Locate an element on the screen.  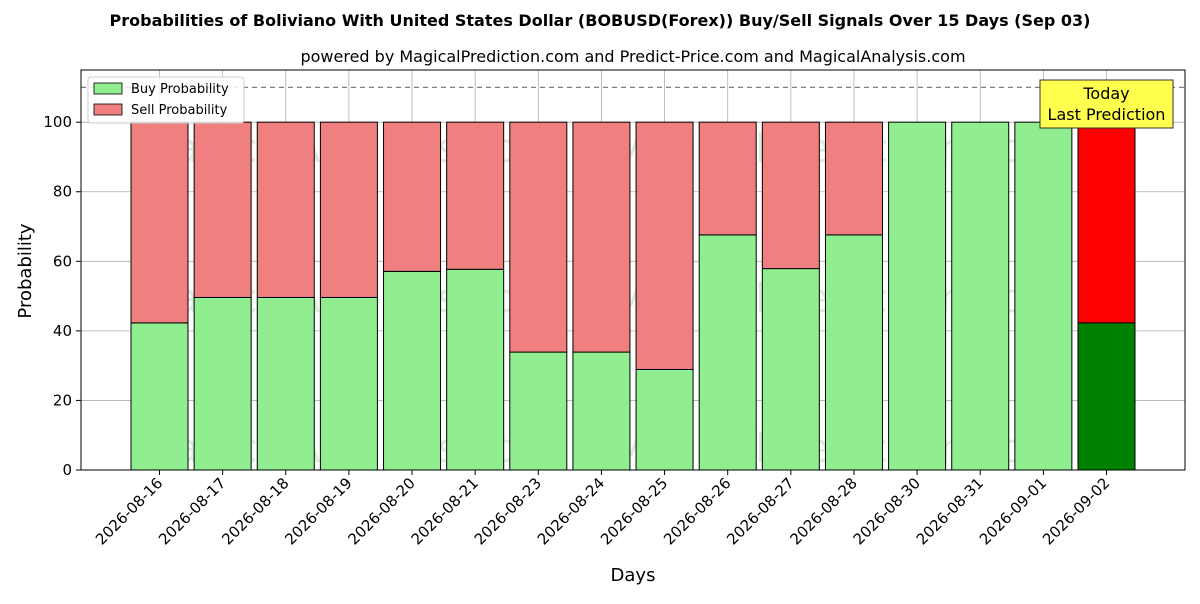
legend: Buy Probability Sell Probability is located at coordinates (166, 100).